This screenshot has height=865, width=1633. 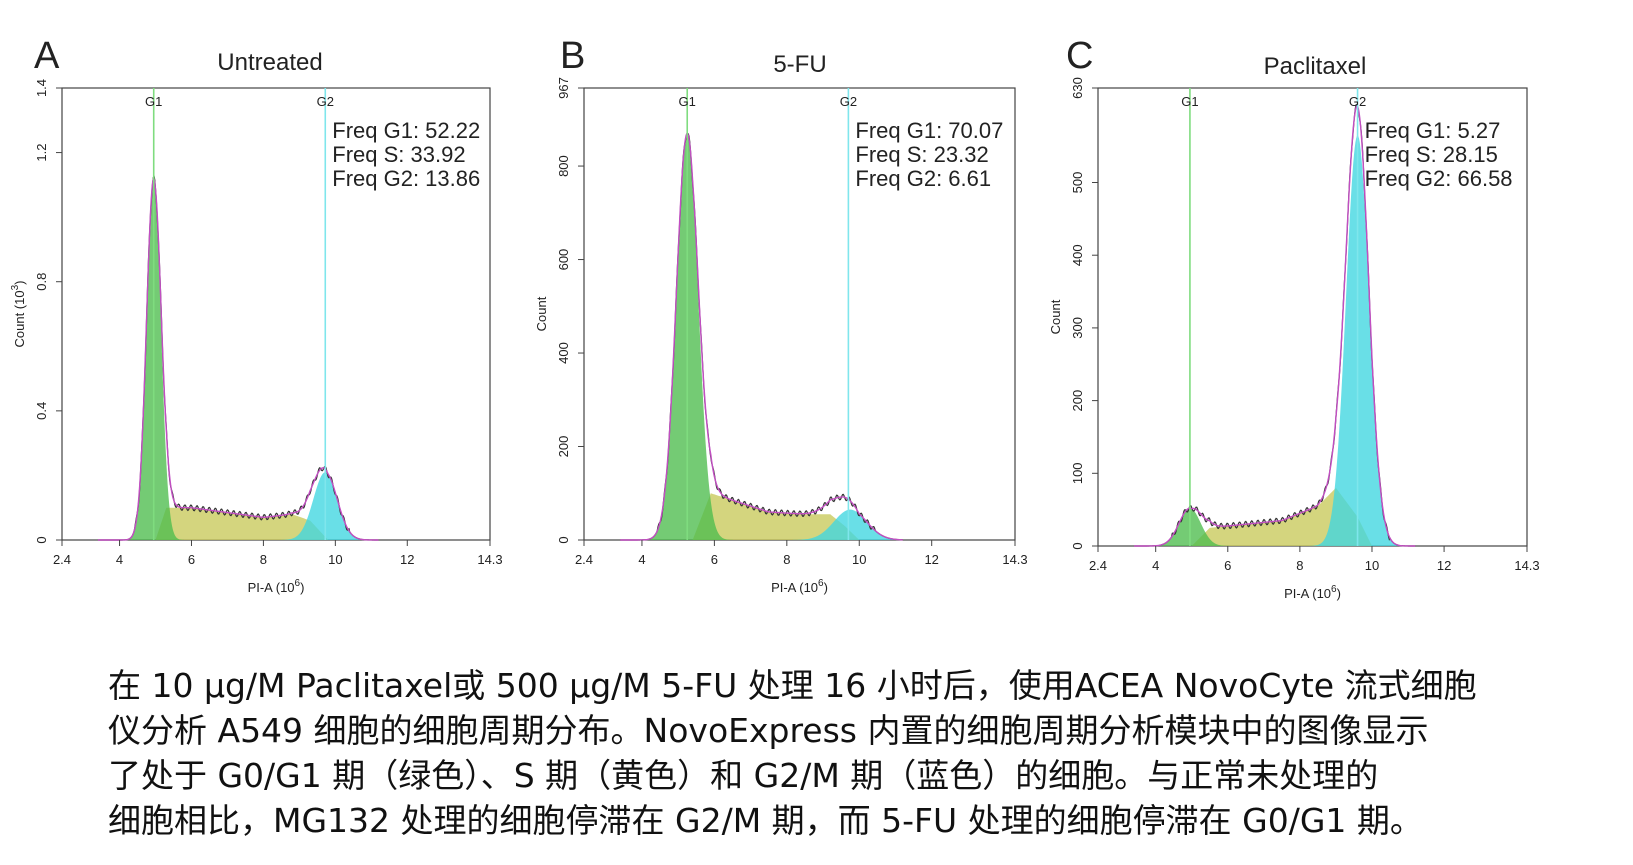 I want to click on y-tick-label: 800, so click(x=563, y=166).